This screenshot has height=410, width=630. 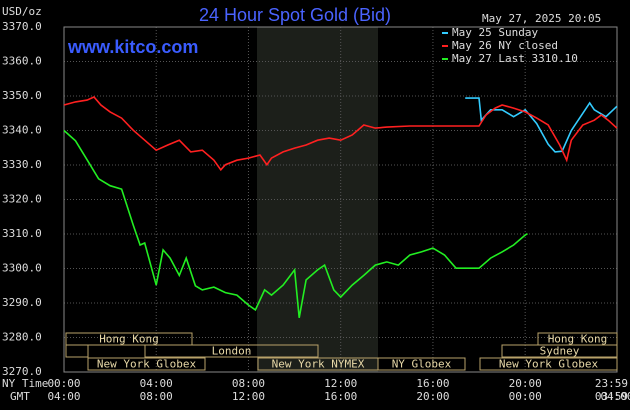 What do you see at coordinates (318, 364) in the screenshot?
I see `session-label: New York NYMEX` at bounding box center [318, 364].